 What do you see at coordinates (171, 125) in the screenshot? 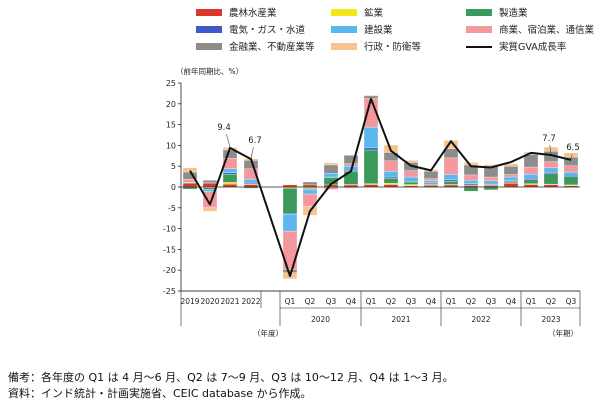
I see `y-tick-label-2: 15` at bounding box center [171, 125].